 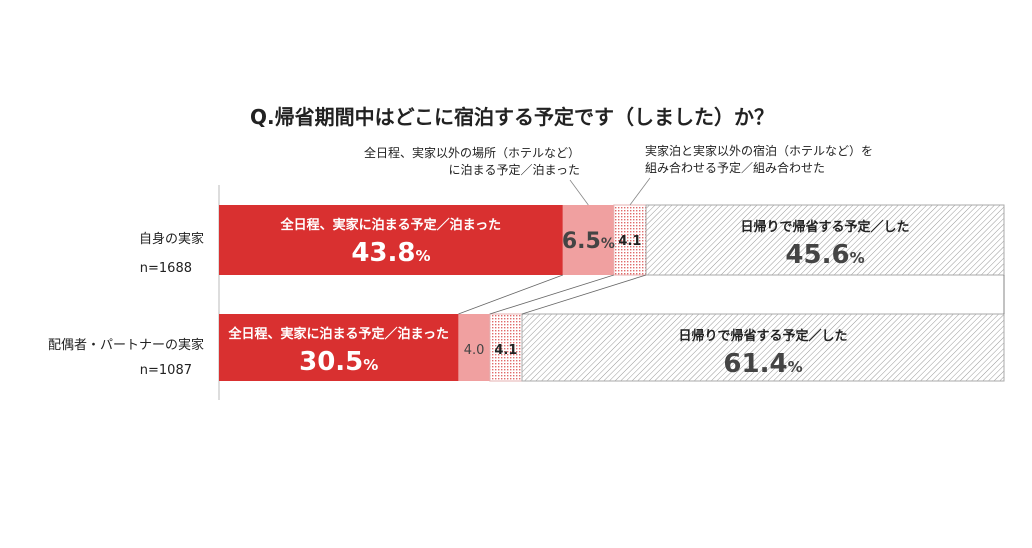 I want to click on callout-text: 全日程、実家以外の場所（ホテルなど）, so click(x=472, y=152).